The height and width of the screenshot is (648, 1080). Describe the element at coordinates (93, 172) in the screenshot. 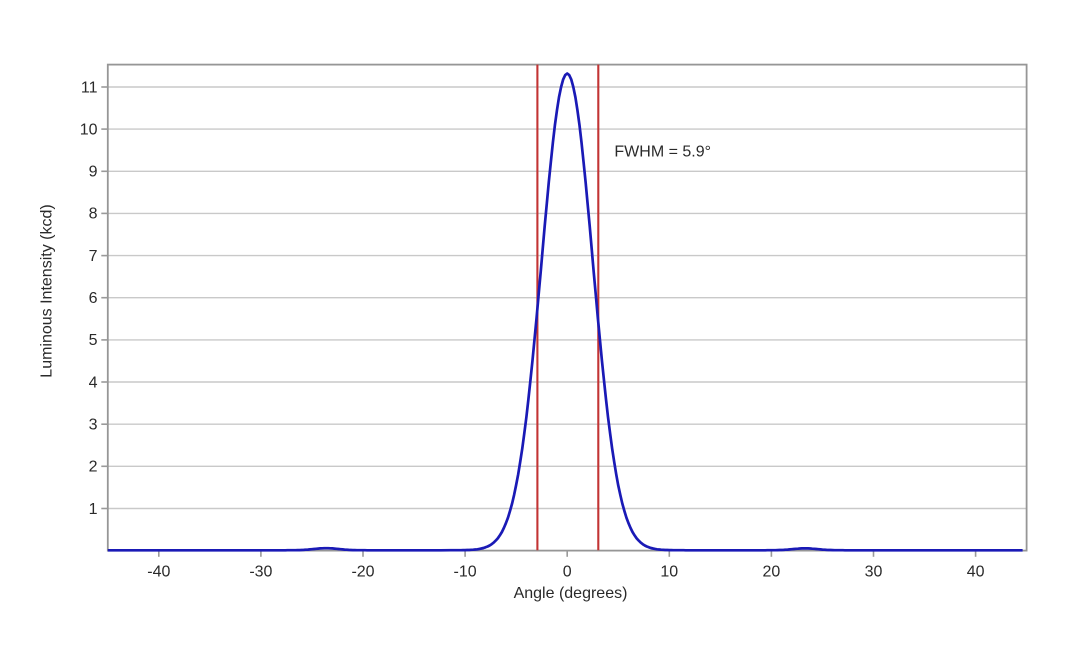

I see `svg-text: 9` at that location.